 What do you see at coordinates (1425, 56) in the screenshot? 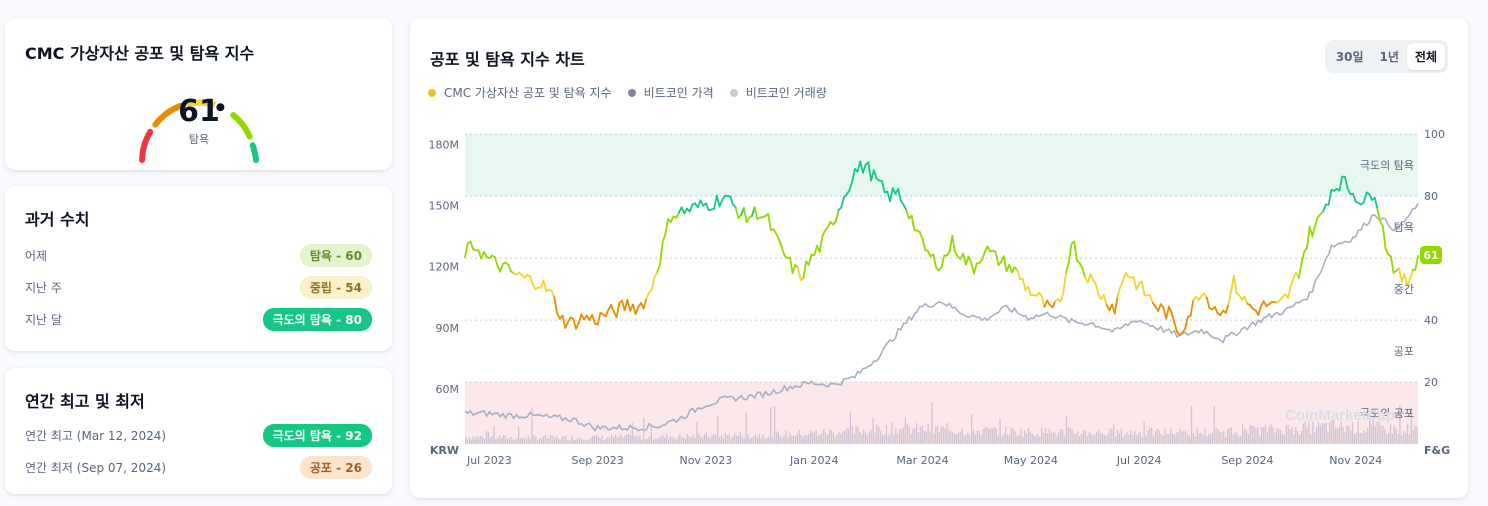
I see `range-all-button: 전체` at bounding box center [1425, 56].